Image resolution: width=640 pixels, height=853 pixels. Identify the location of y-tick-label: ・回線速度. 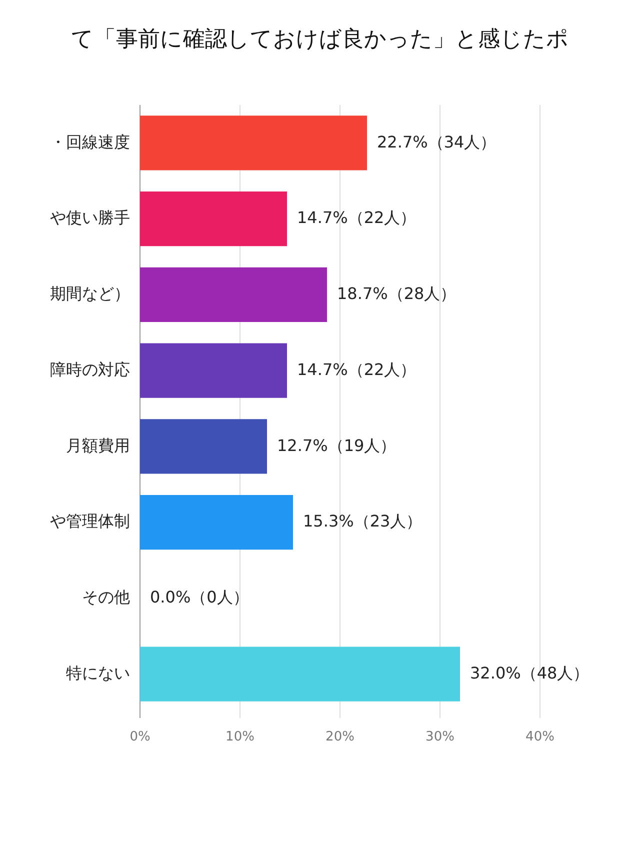
(90, 142).